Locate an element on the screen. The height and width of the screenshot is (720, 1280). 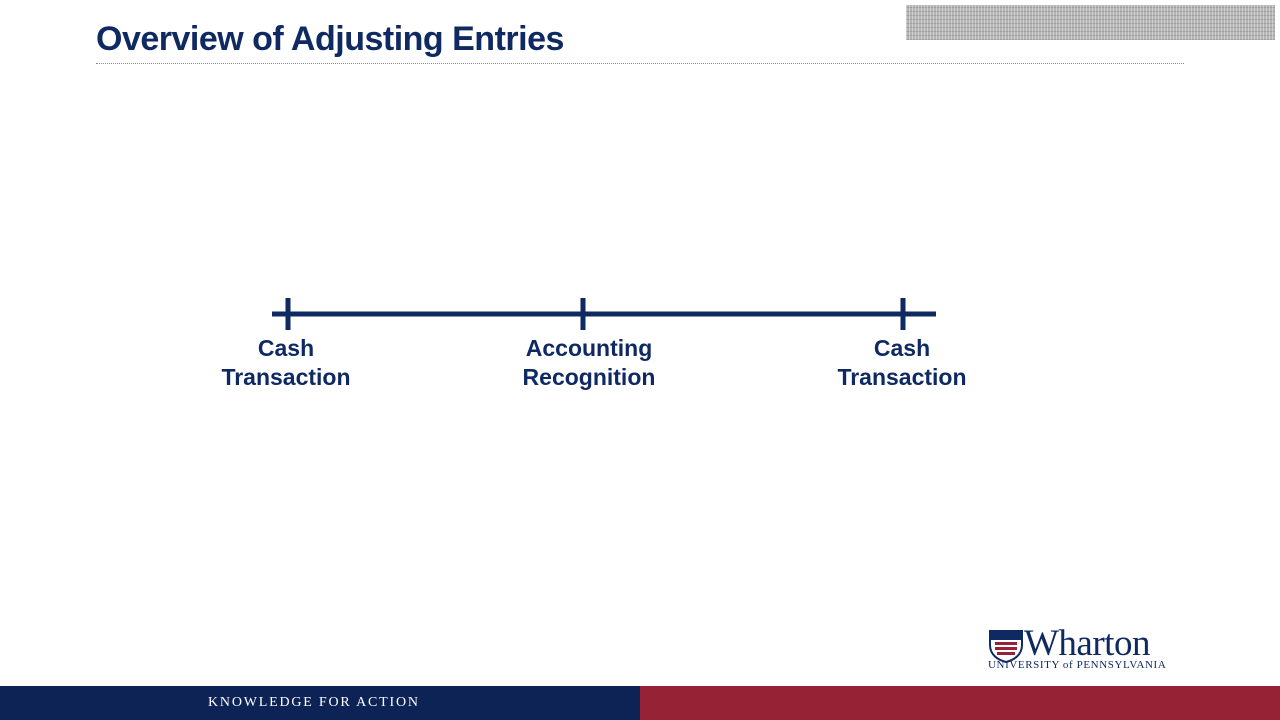
timeline-label-accounting-recognition: Accounting Recognition is located at coordinates (589, 362).